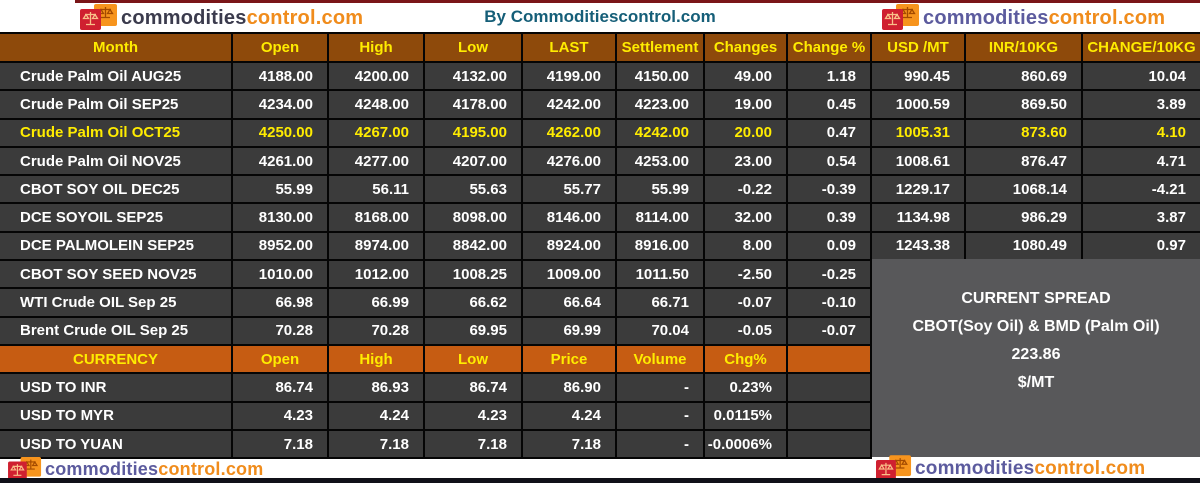 The image size is (1200, 483). What do you see at coordinates (570, 388) in the screenshot?
I see `cell-price: 86.90` at bounding box center [570, 388].